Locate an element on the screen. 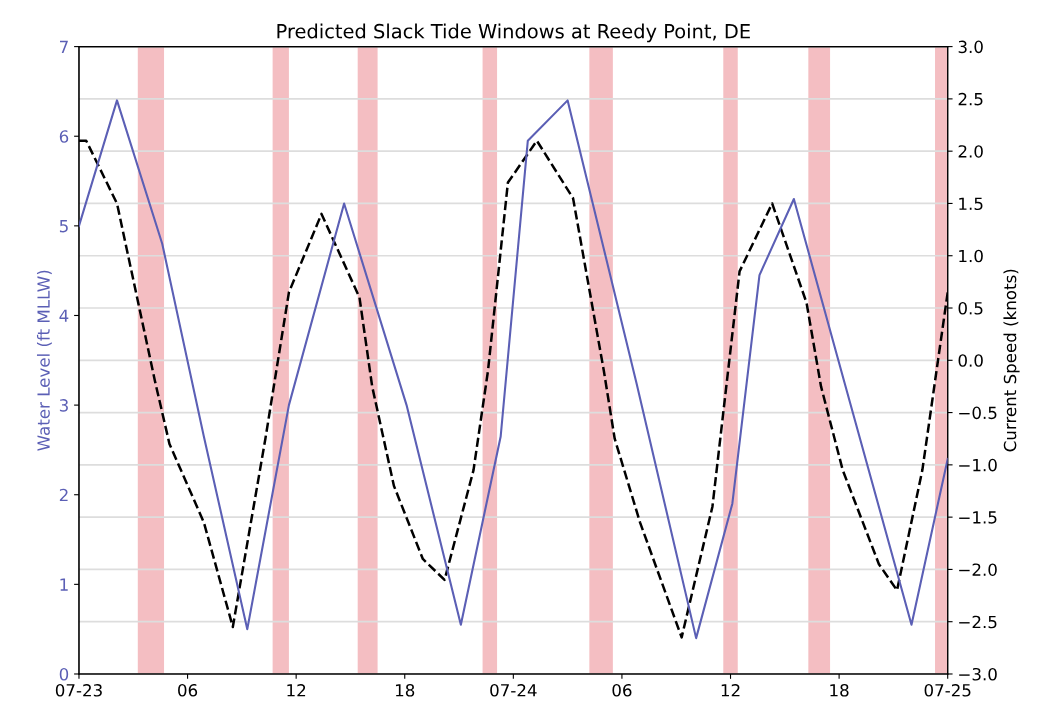 This screenshot has width=1053, height=717. y2-tick-label: −1.0 is located at coordinates (978, 465).